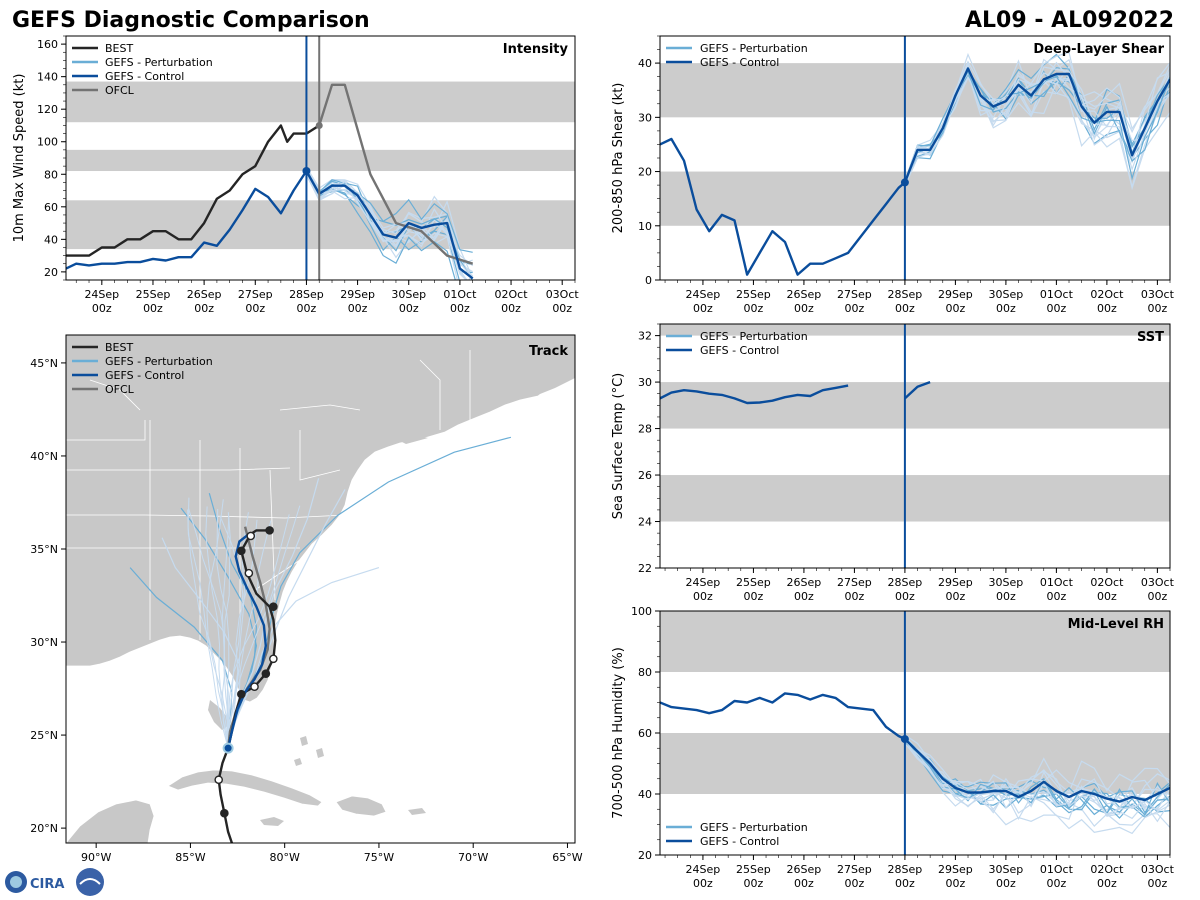  I want to click on rh-xtick-label: 28Sep, so click(905, 869).